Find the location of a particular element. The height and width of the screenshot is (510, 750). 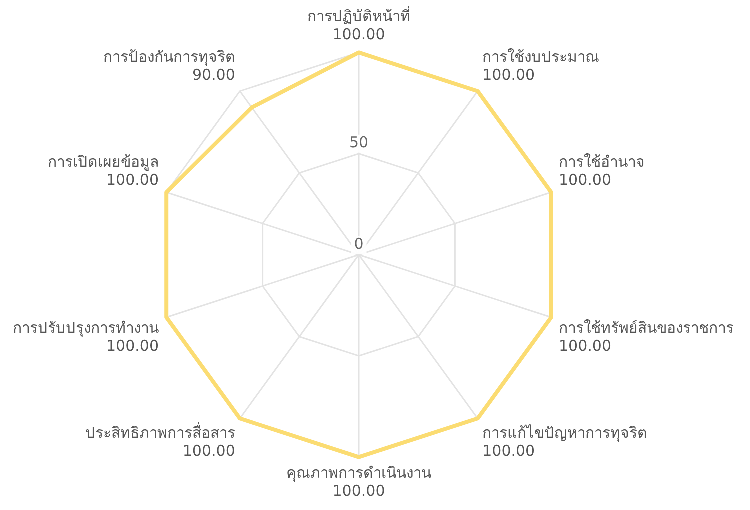

data-label: 90.00 is located at coordinates (214, 75).